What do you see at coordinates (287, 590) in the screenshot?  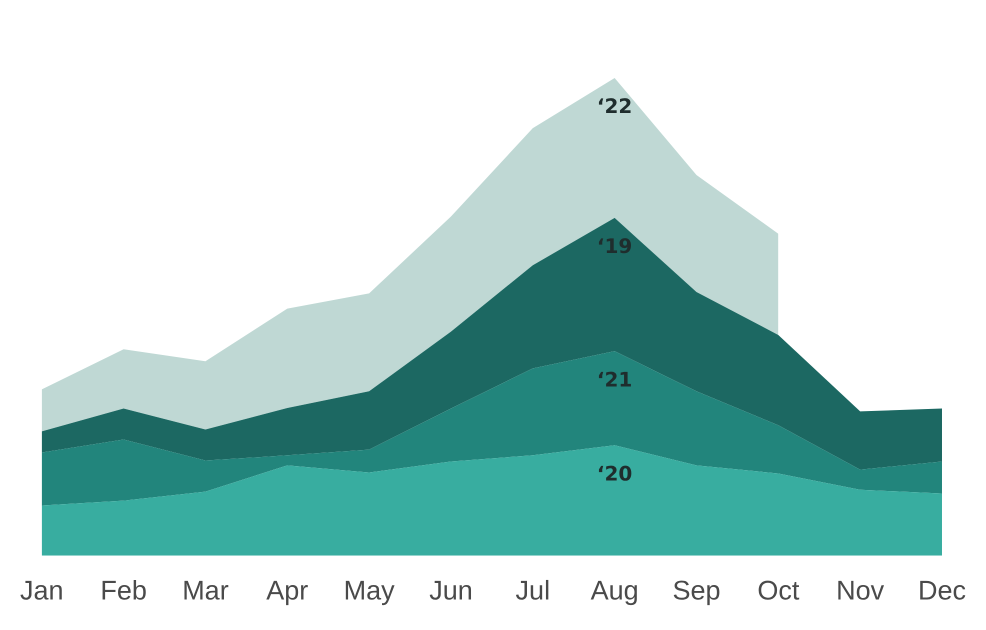 I see `x-tick-label: Apr` at bounding box center [287, 590].